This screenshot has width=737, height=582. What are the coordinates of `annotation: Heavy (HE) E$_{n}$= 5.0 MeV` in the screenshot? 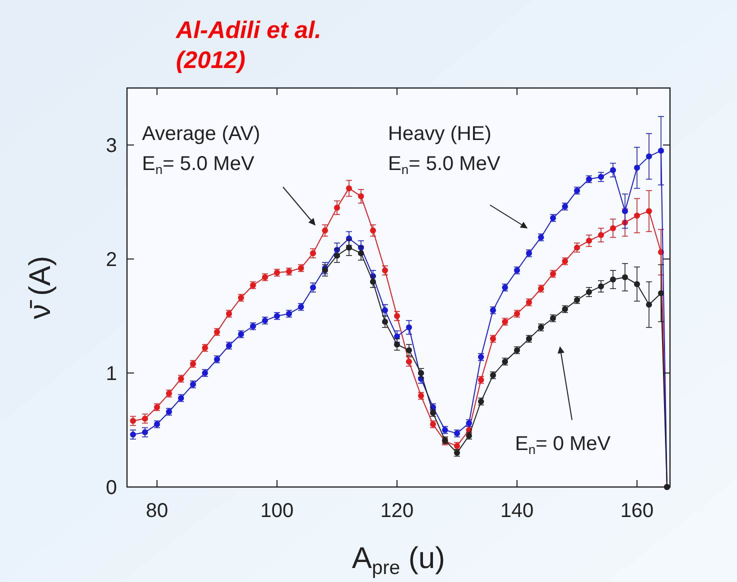 It's located at (444, 150).